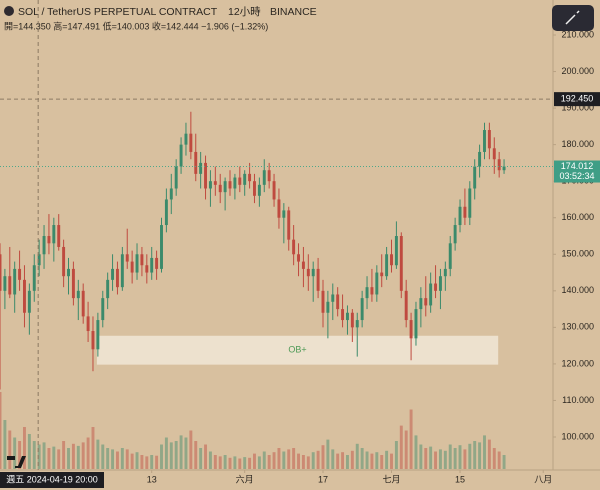 This screenshot has height=490, width=600. I want to click on tool-icon, so click(572, 17).